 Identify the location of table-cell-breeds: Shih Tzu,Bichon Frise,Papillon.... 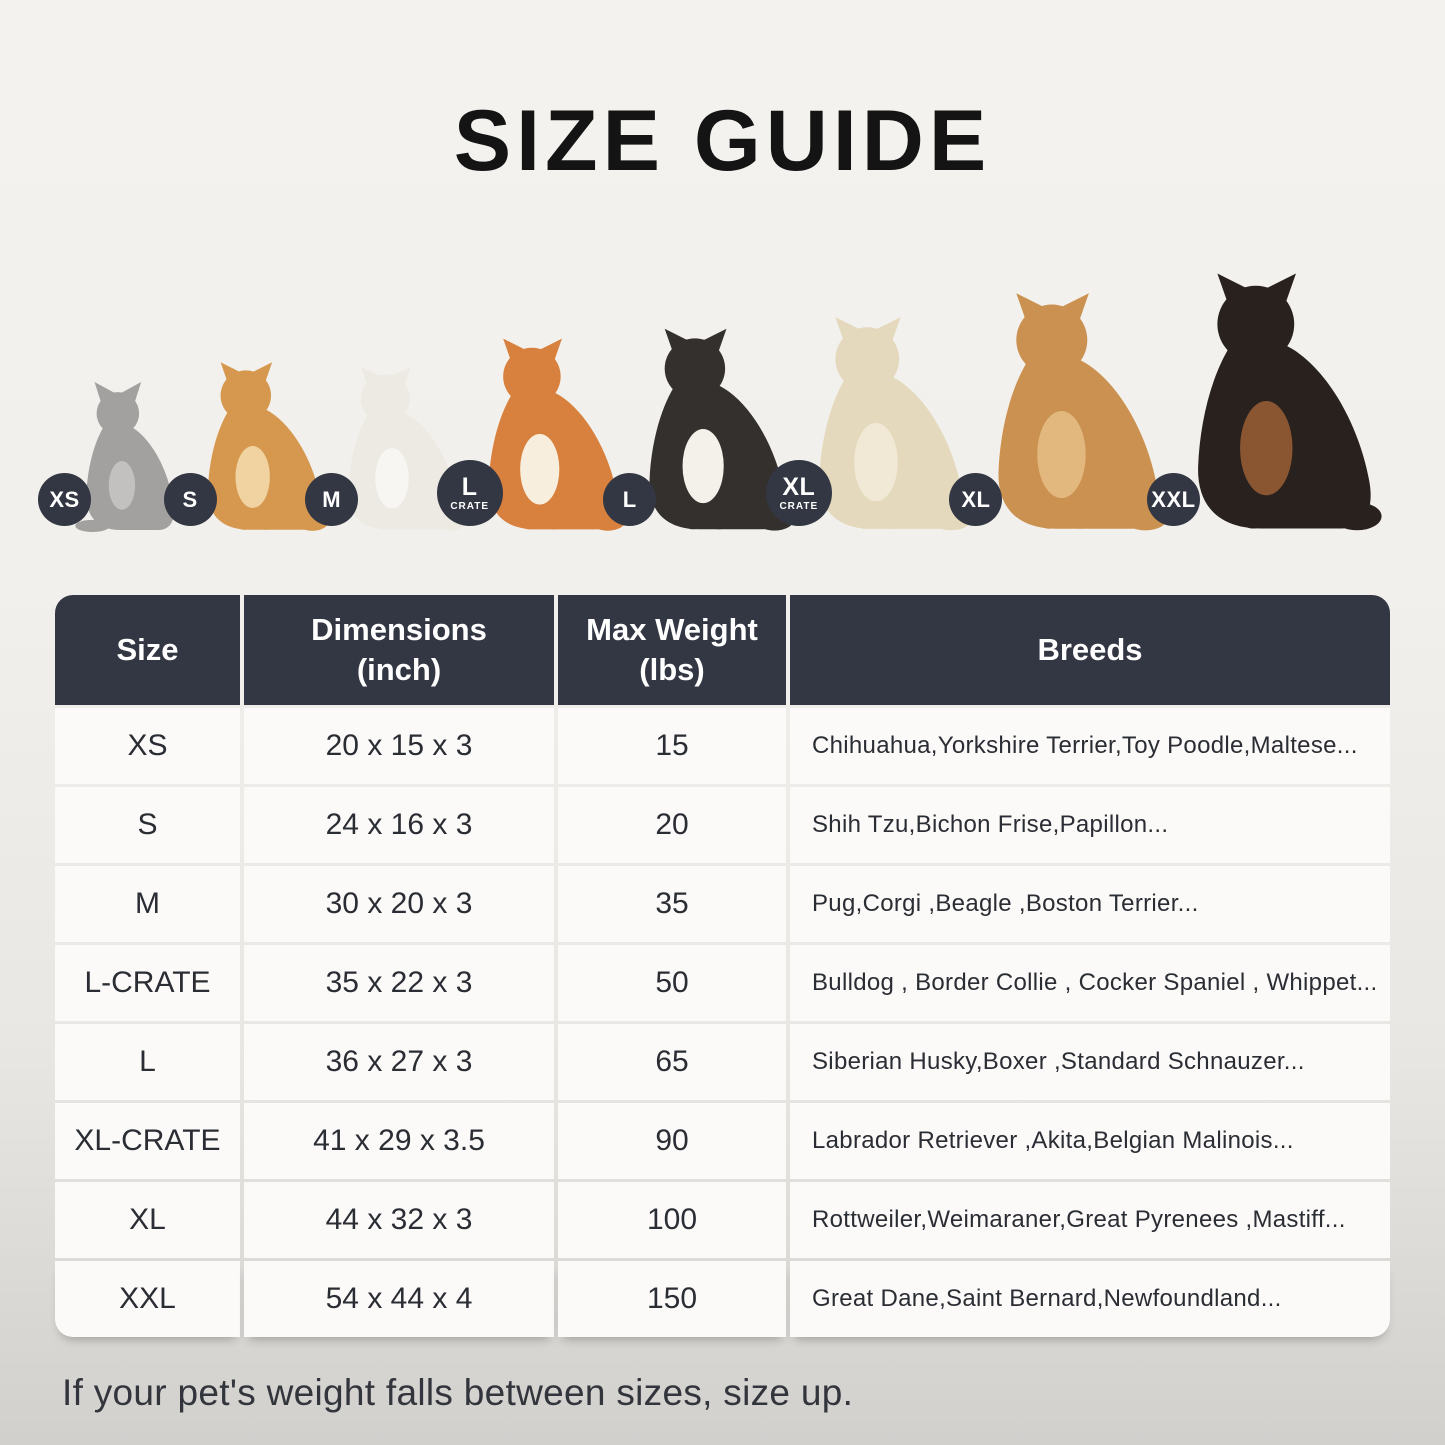
(1090, 825).